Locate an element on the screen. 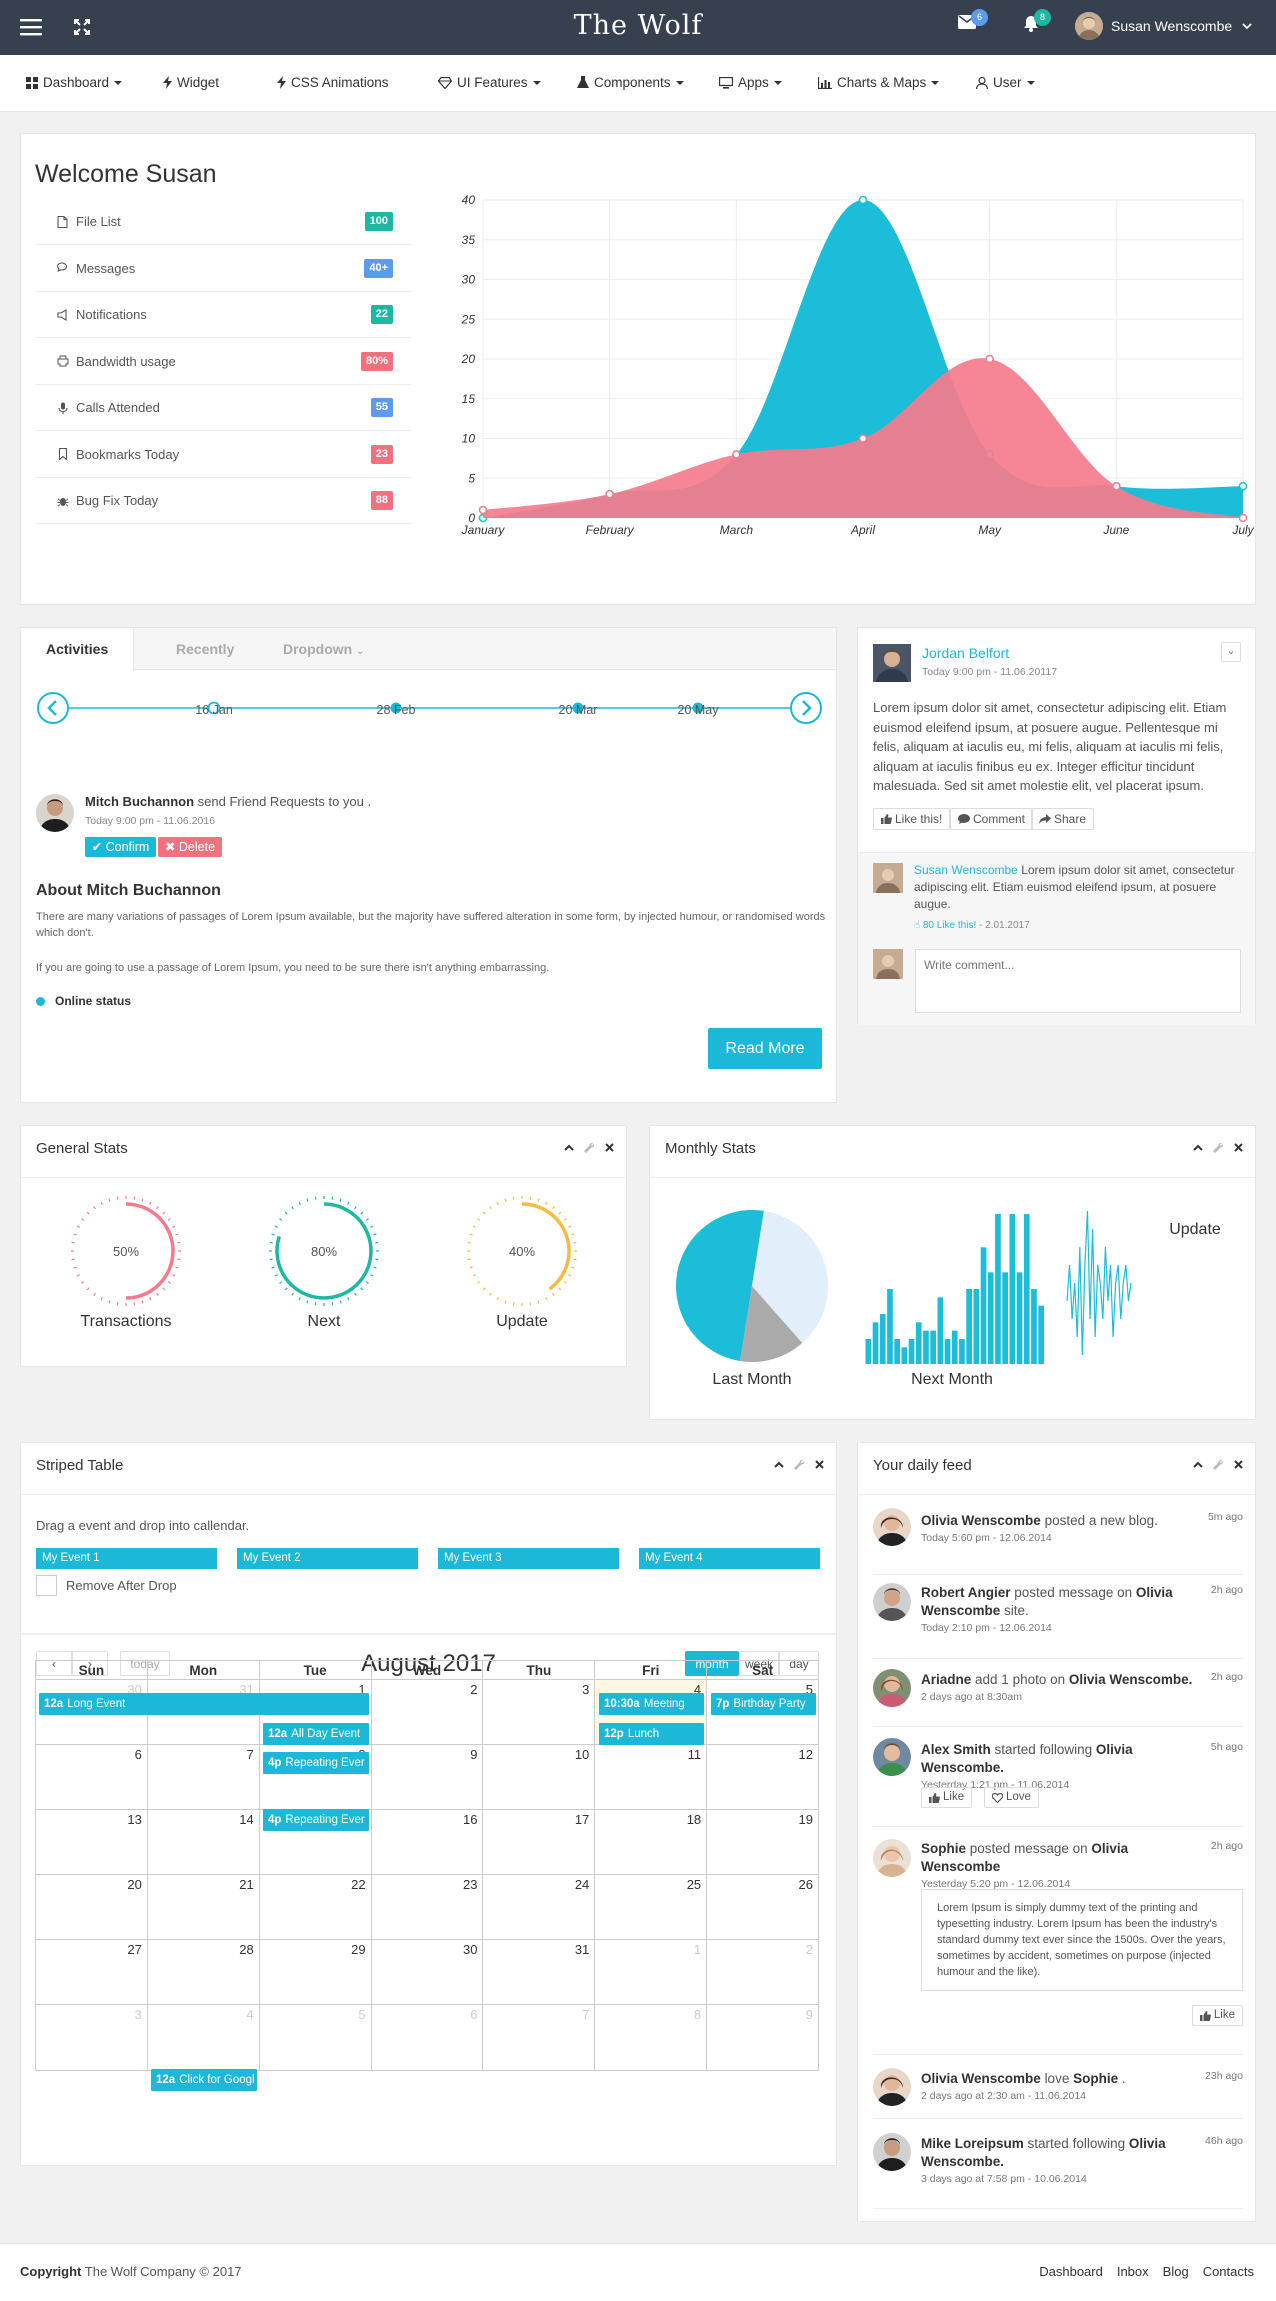 This screenshot has height=2301, width=1276. calendar-day-cell: 23 is located at coordinates (428, 1907).